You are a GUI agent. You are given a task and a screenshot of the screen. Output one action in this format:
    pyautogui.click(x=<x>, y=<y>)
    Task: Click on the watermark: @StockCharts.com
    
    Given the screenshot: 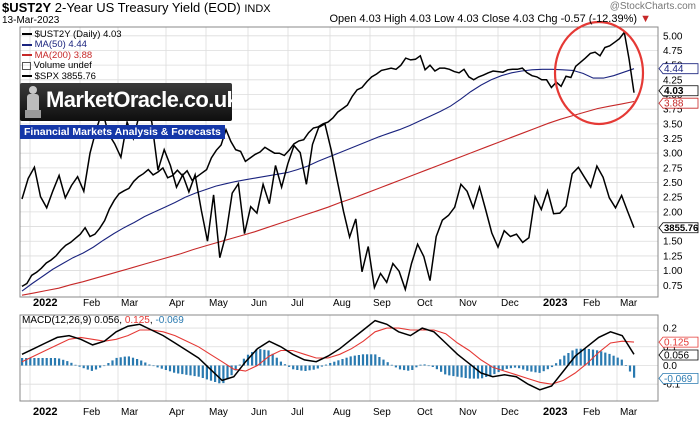 What is the action you would take?
    pyautogui.click(x=652, y=6)
    